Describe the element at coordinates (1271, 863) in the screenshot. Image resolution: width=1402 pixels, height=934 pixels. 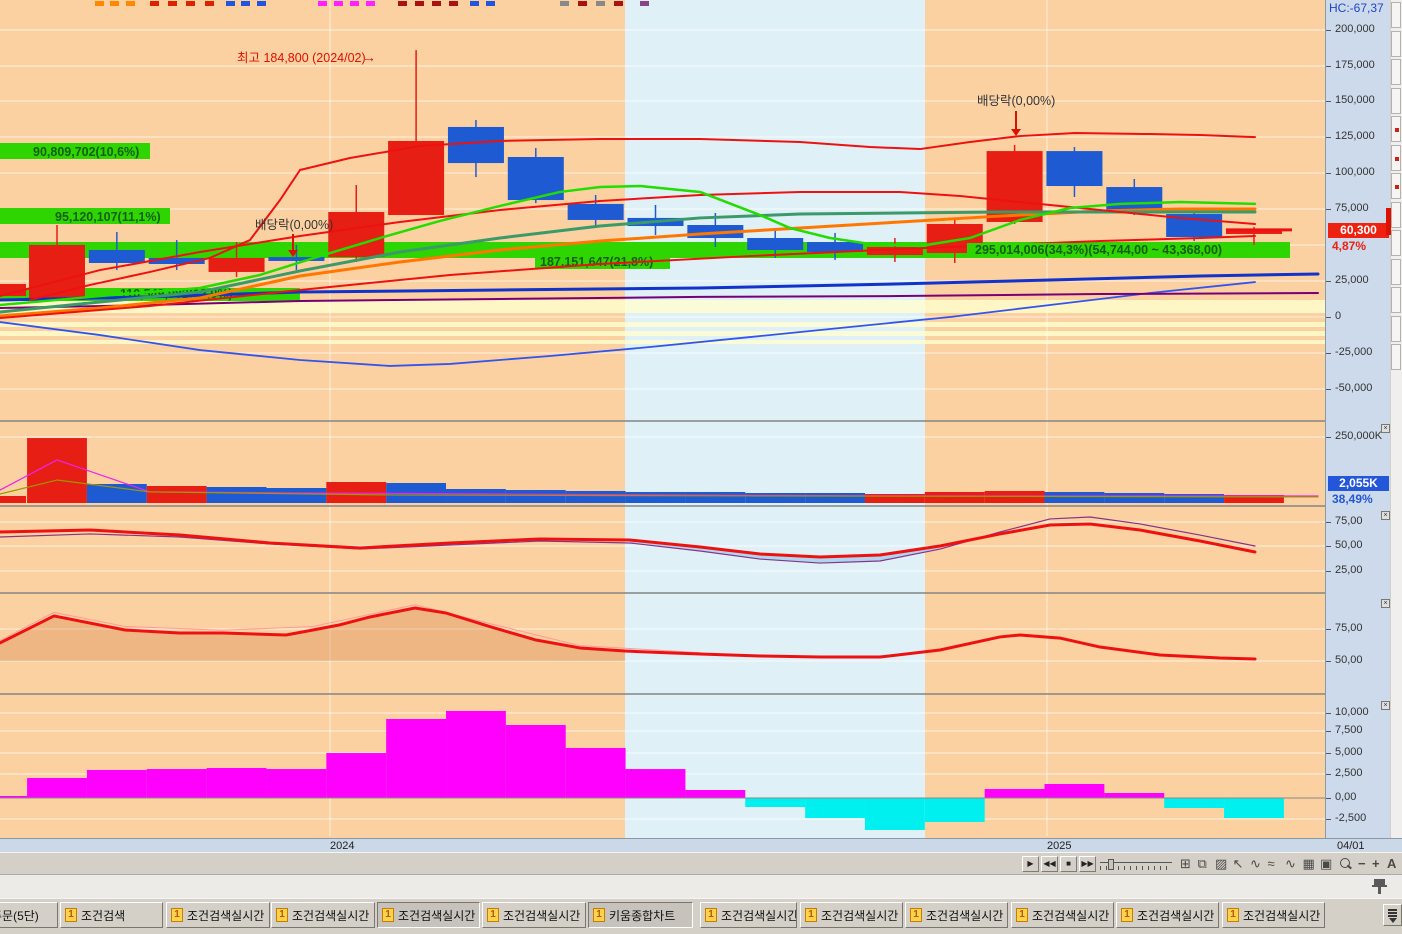
I see `trendline-tool-icon: ≈` at that location.